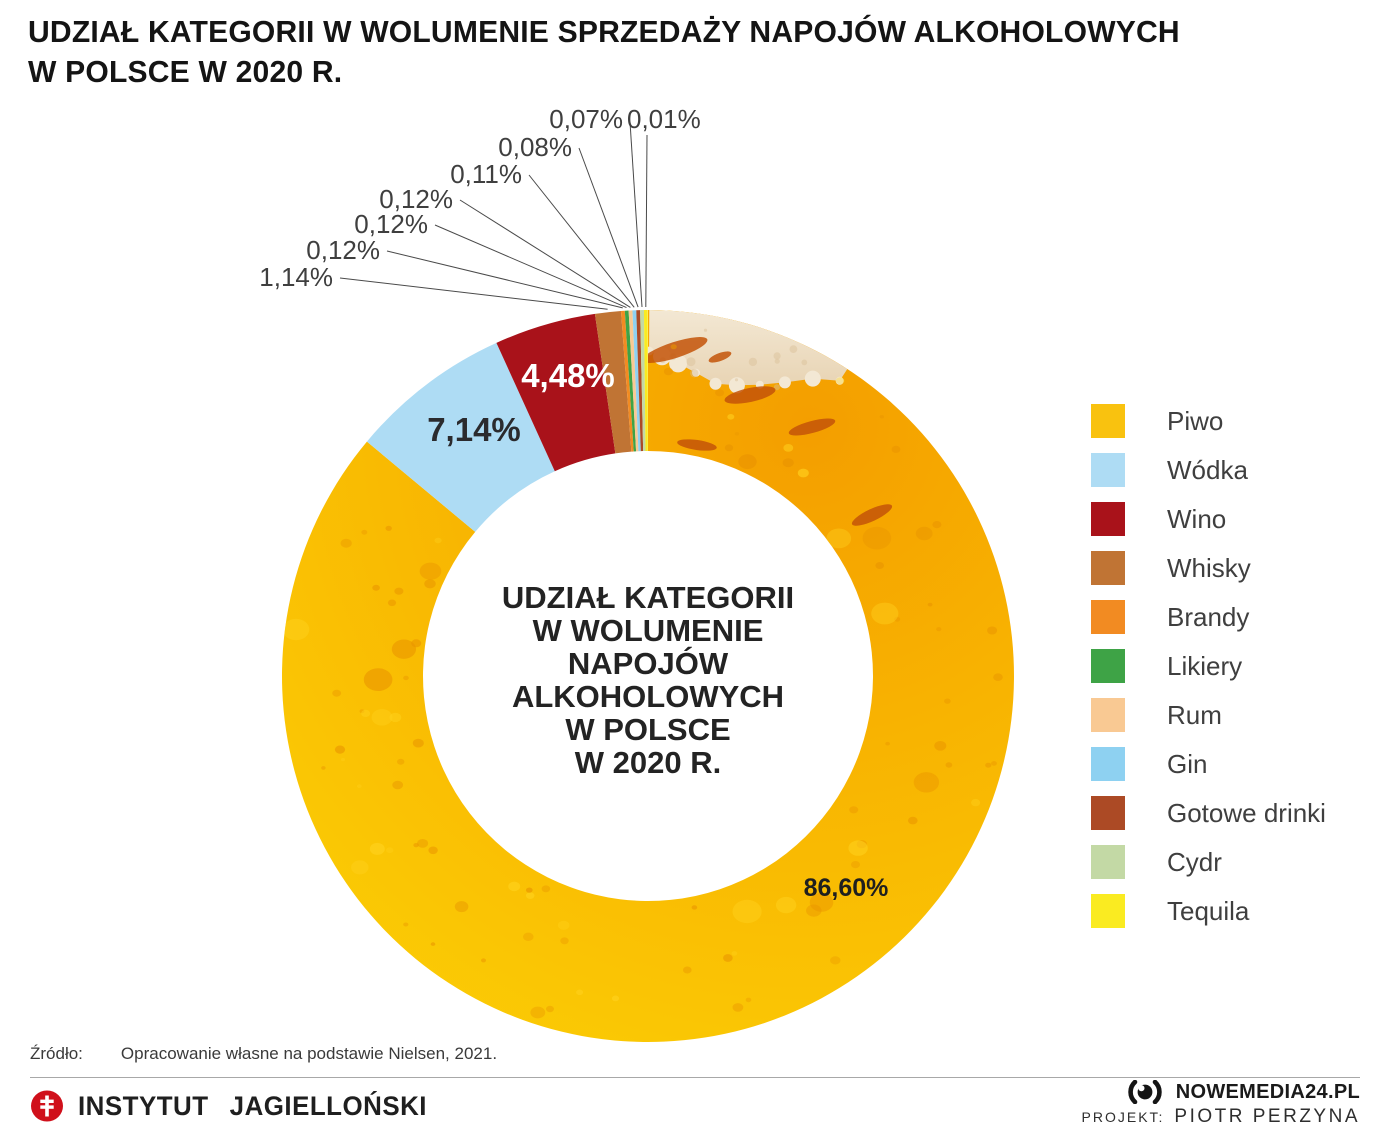 The height and width of the screenshot is (1143, 1382). I want to click on legend-item-rum: Rum, so click(1208, 715).